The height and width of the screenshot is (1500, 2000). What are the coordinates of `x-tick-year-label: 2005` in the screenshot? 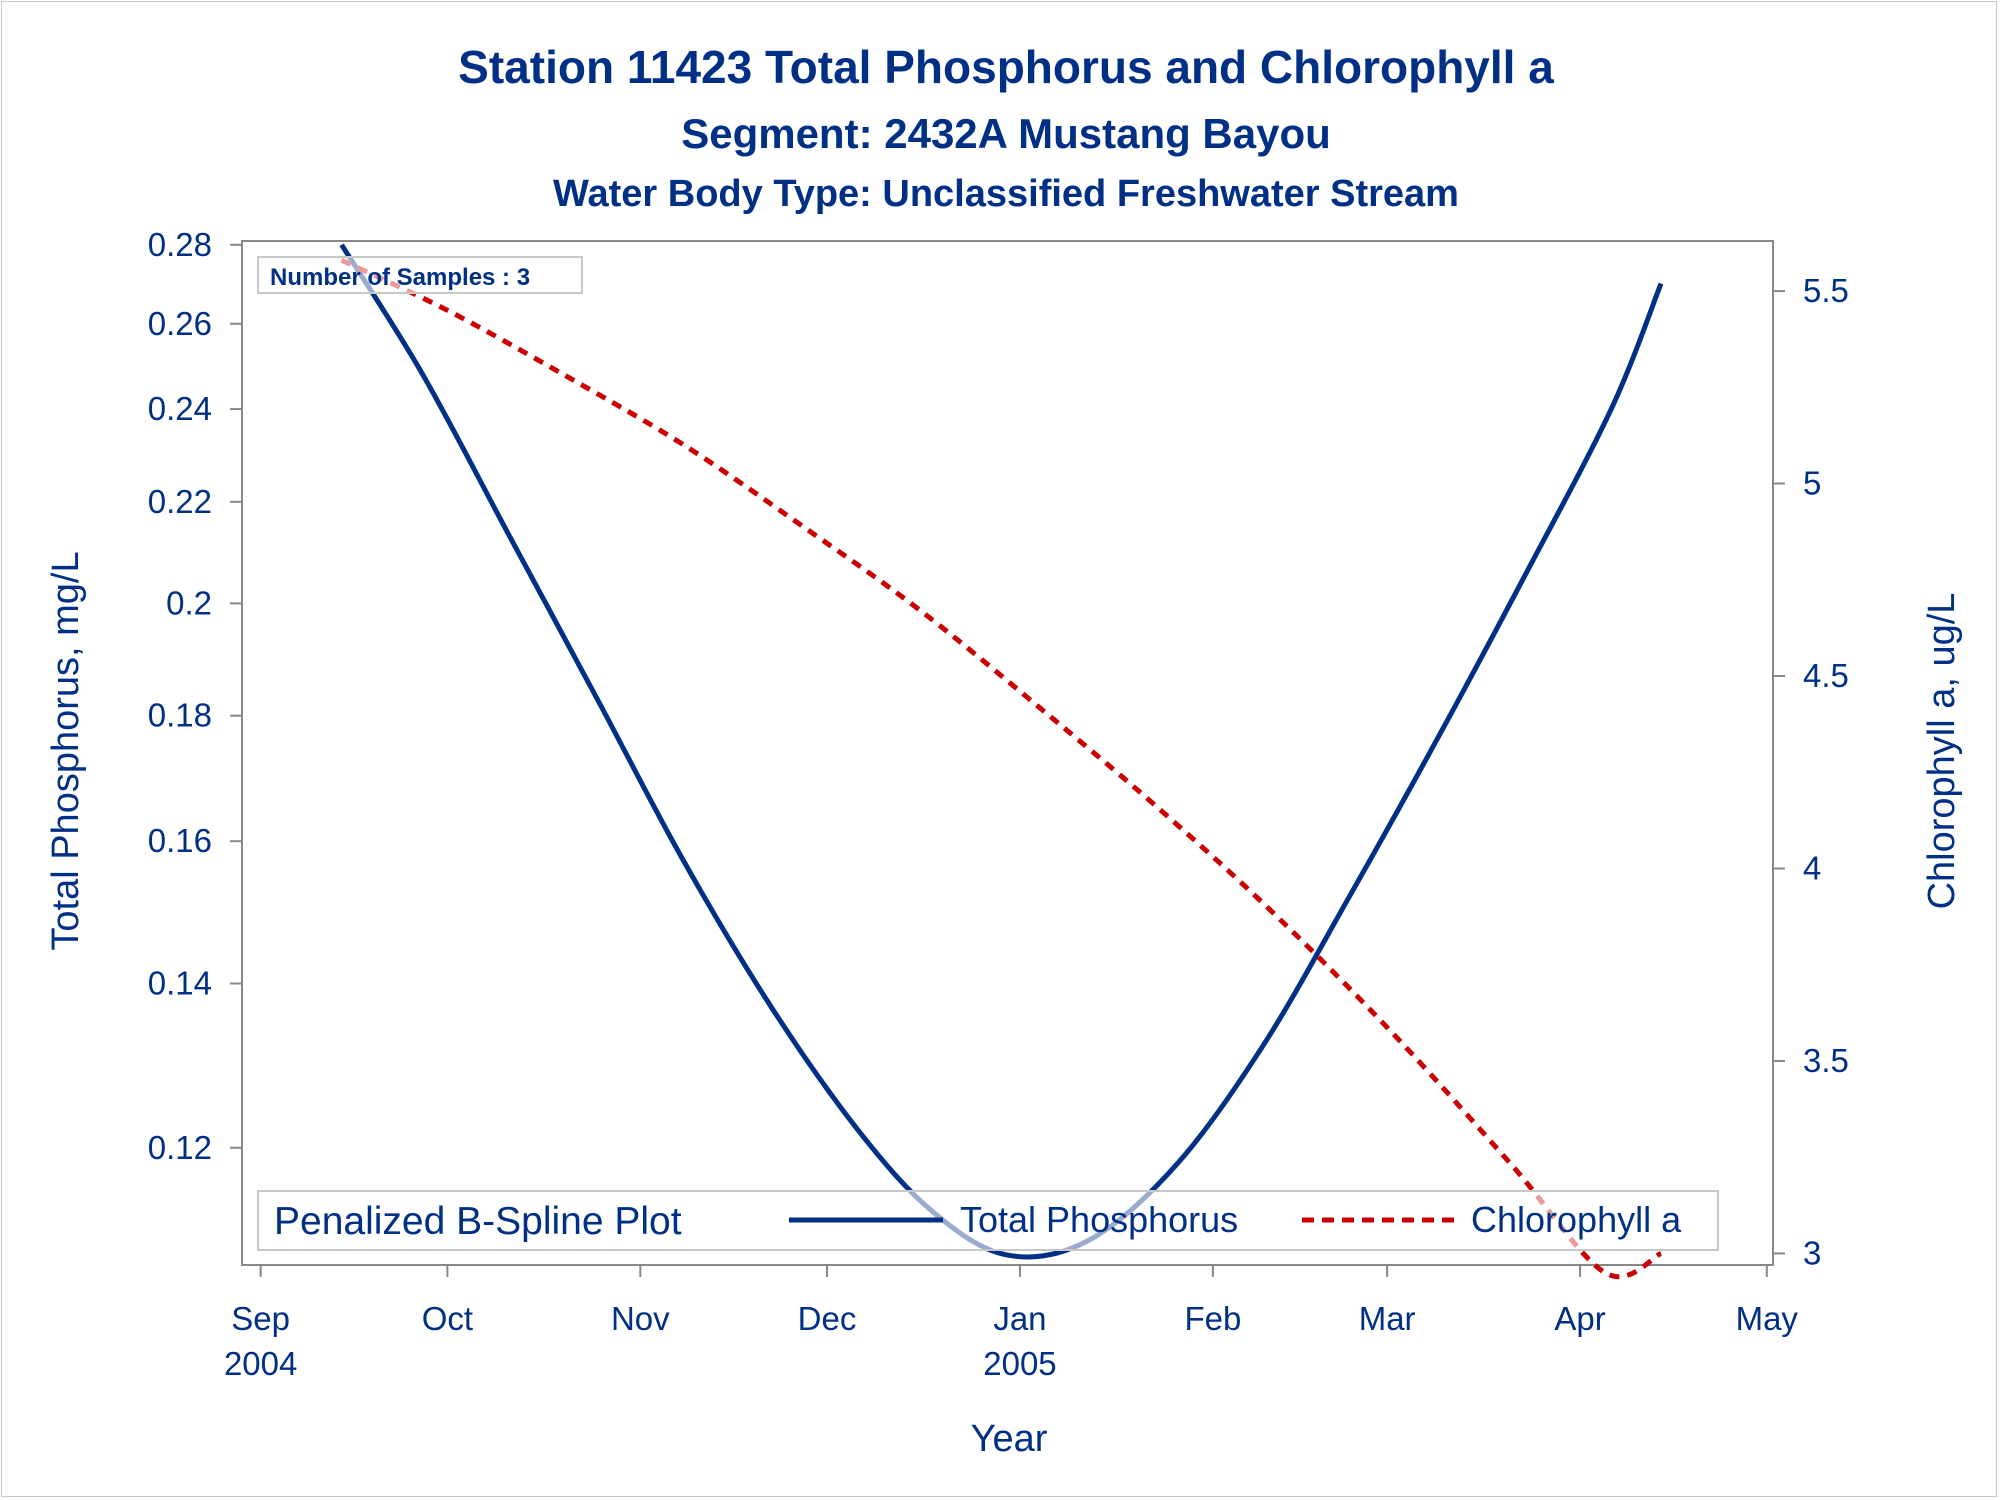 It's located at (1019, 1363).